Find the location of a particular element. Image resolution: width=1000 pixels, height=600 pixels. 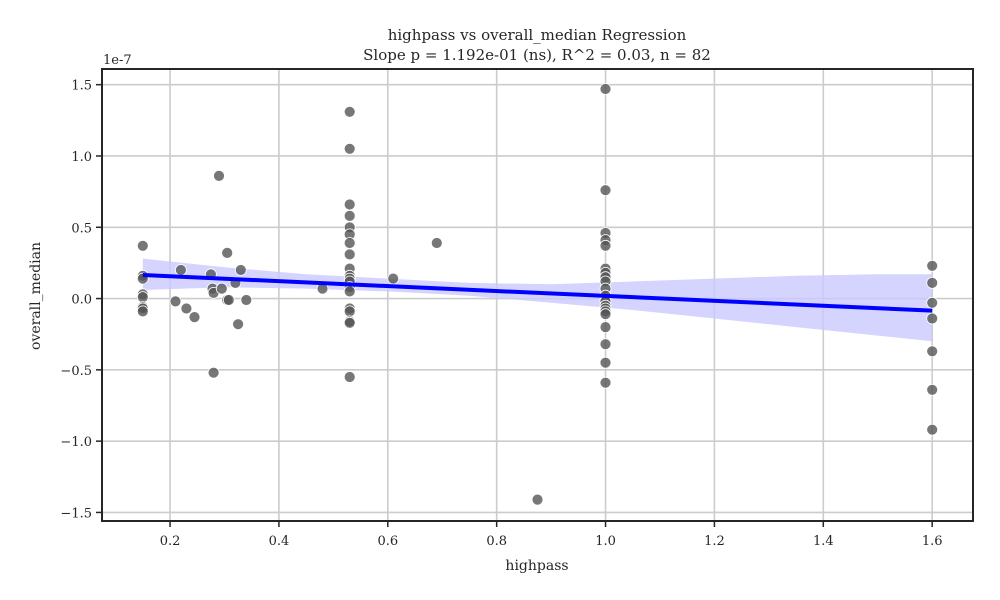

y-tick-label: 1.0 is located at coordinates (81, 157).